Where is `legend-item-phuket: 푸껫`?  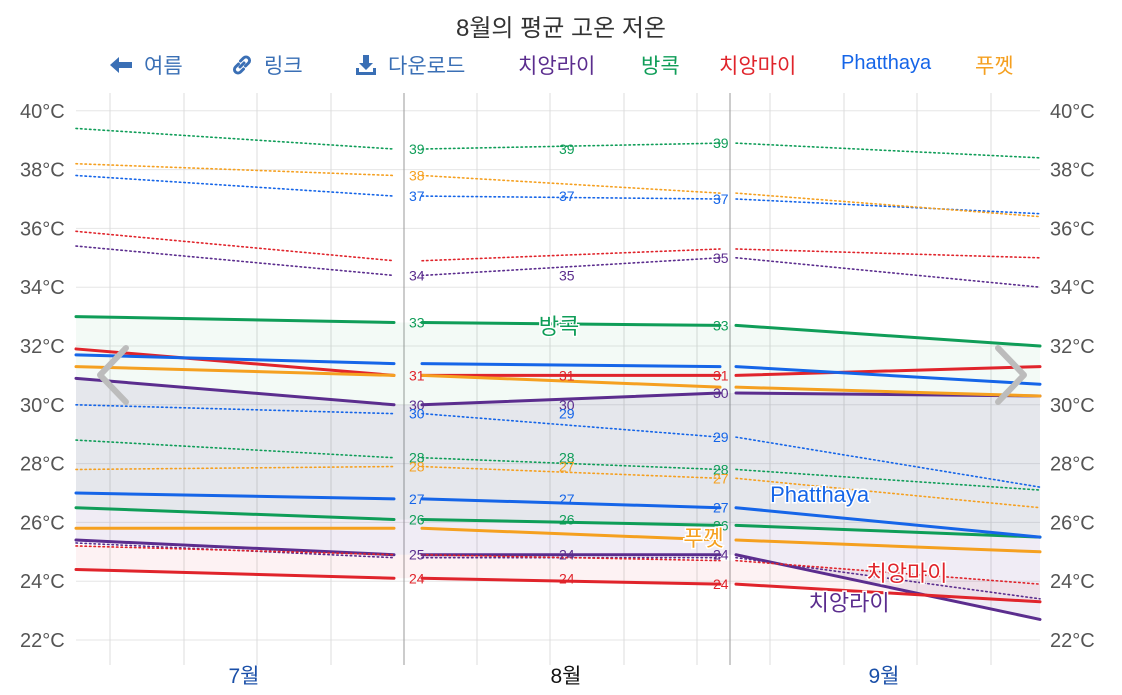 legend-item-phuket: 푸껫 is located at coordinates (994, 65).